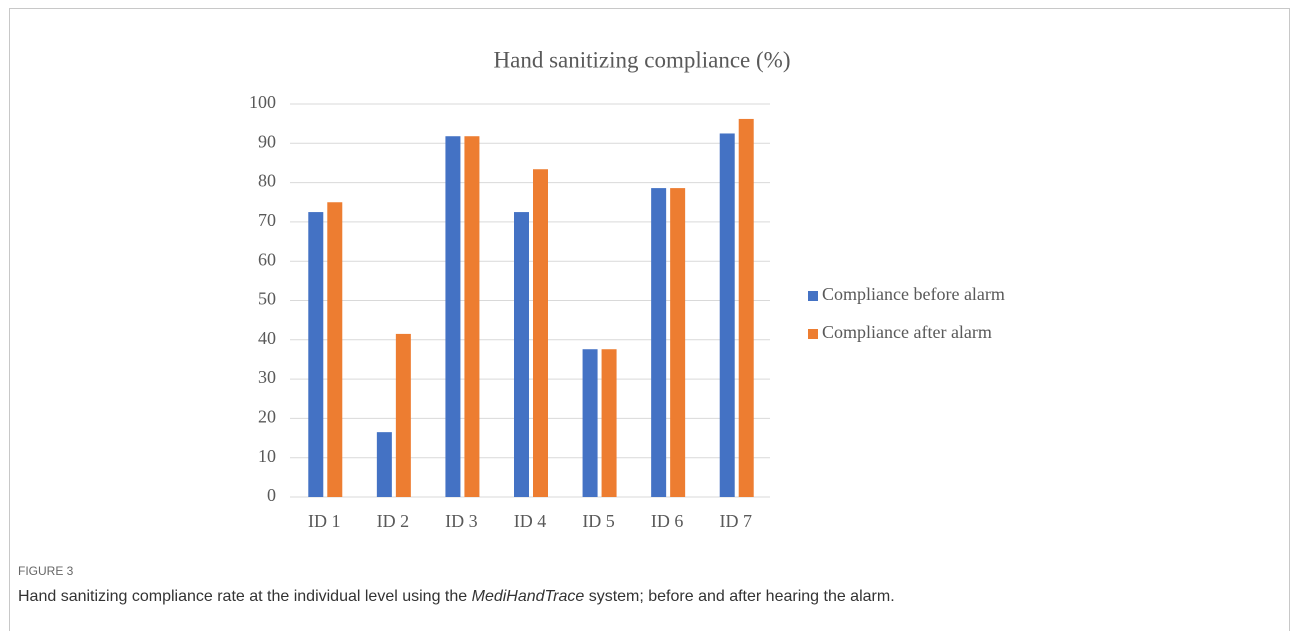 The width and height of the screenshot is (1291, 631). What do you see at coordinates (913, 294) in the screenshot?
I see `legend-label: Compliance before alarm` at bounding box center [913, 294].